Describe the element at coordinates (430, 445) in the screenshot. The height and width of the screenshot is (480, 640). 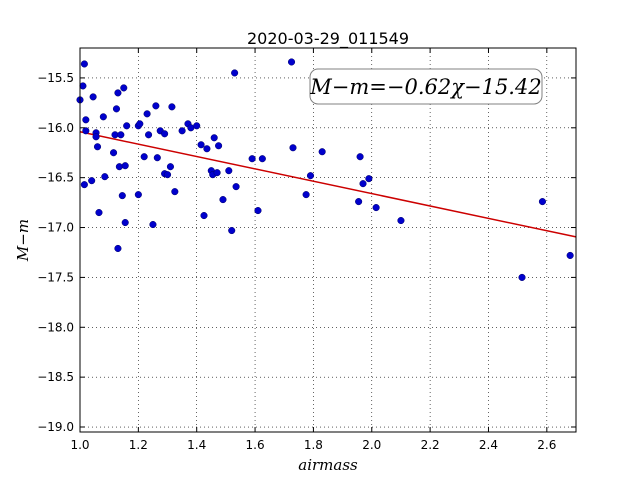
I see `x-tick-label: 2.2` at that location.